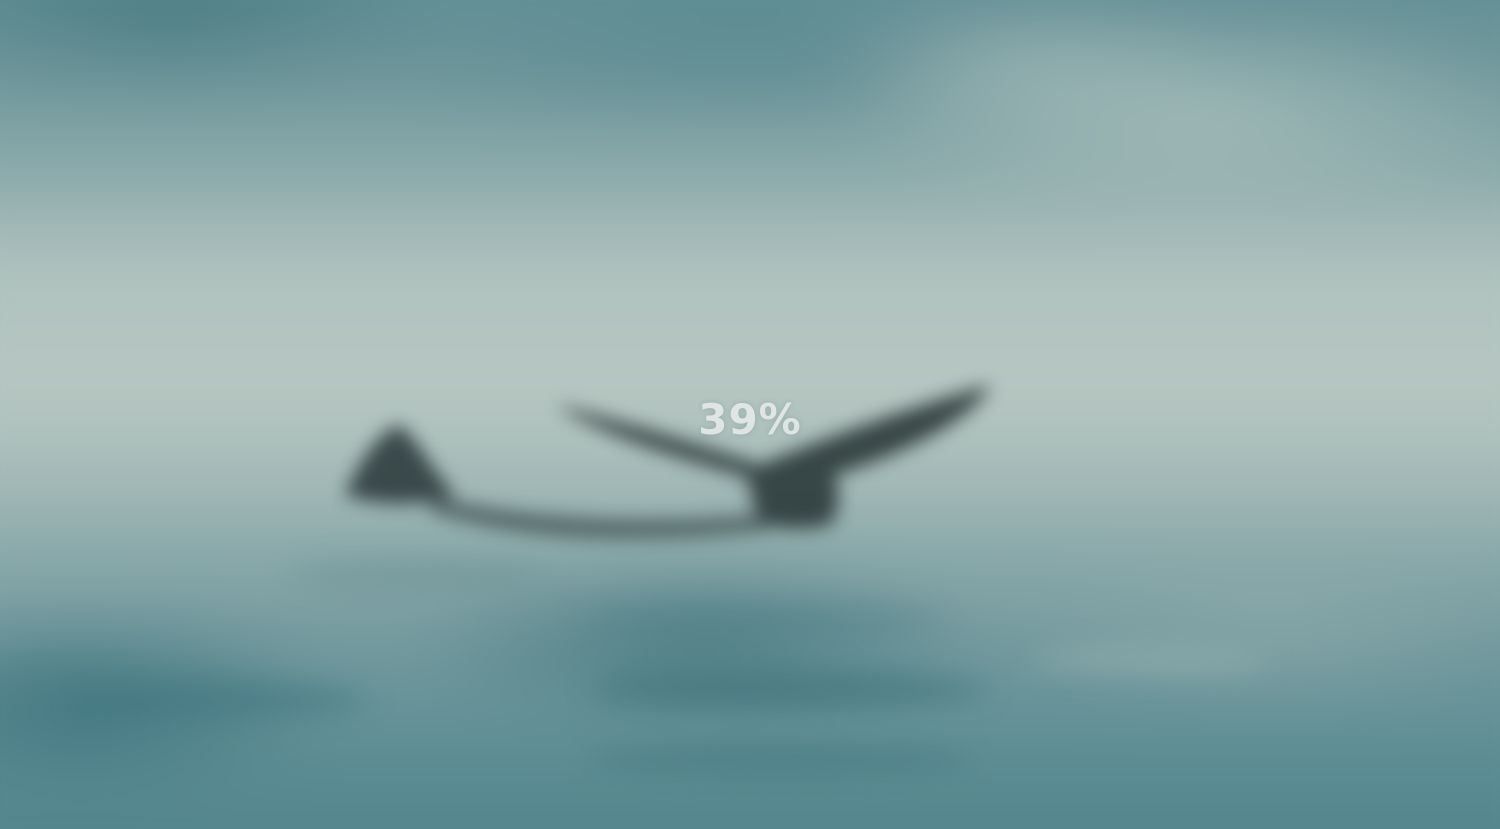  What do you see at coordinates (750, 419) in the screenshot?
I see `loading-progress-label: 39%` at bounding box center [750, 419].